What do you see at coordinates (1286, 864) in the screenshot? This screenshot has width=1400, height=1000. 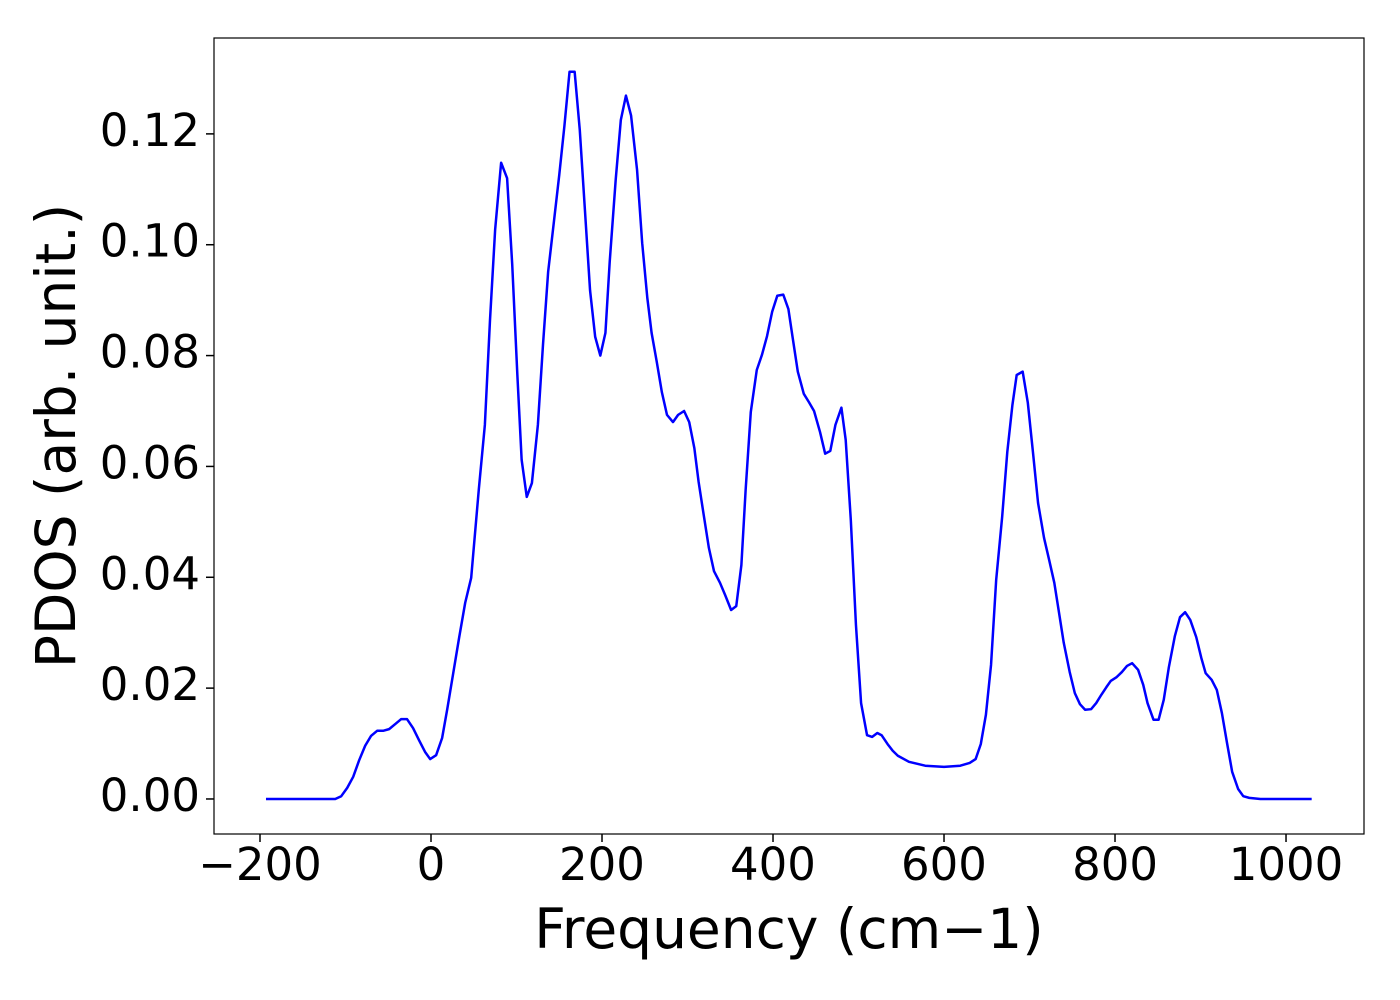 I see `x-tick-label: 1000` at bounding box center [1286, 864].